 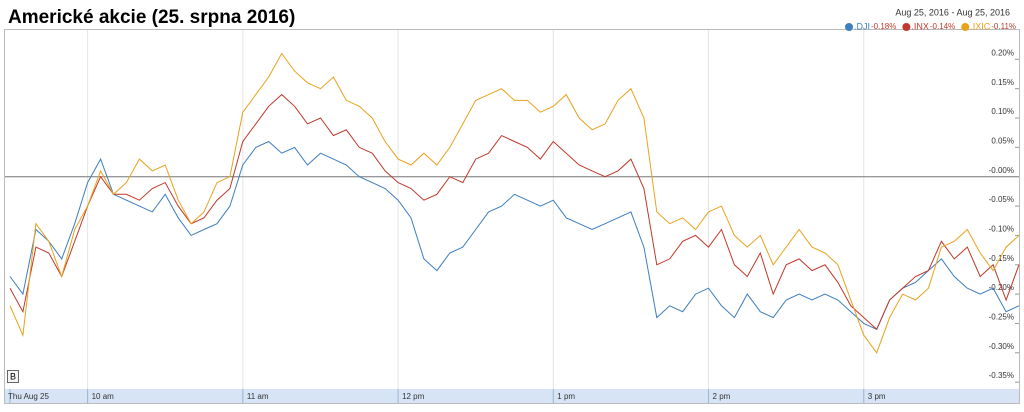 I want to click on legend-change: -0.14%, so click(x=942, y=26).